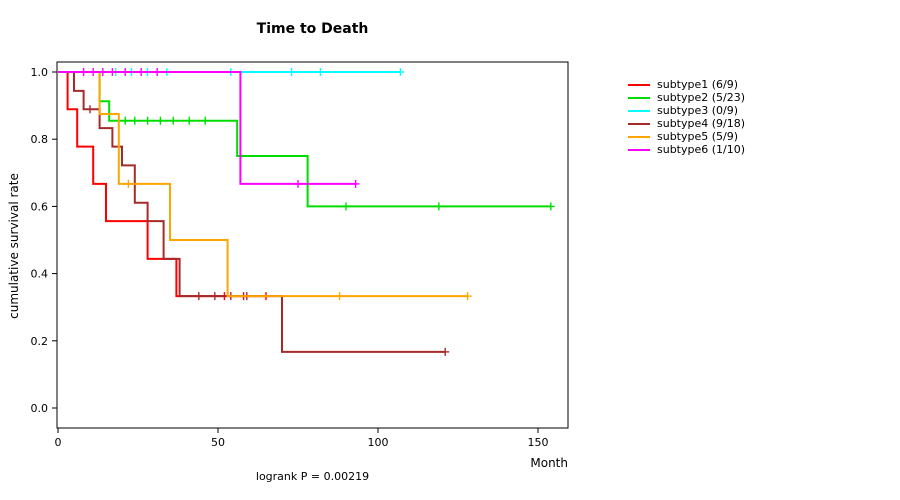 This screenshot has width=900, height=500. I want to click on legend-item: subtype4 (9/18), so click(686, 123).